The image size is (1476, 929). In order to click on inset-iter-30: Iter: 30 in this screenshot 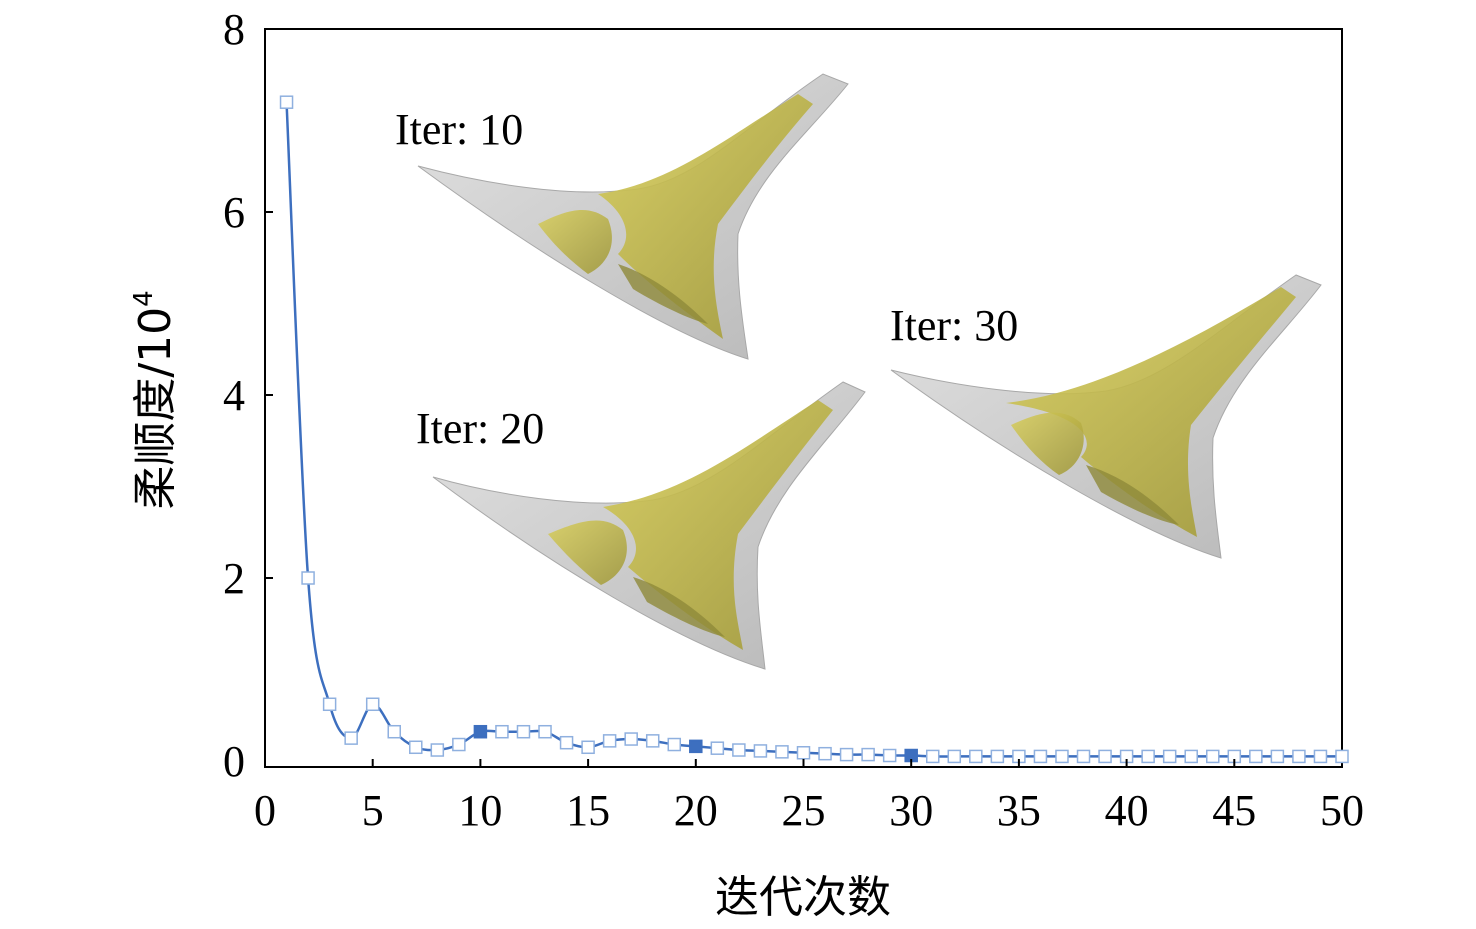, I will do `click(1106, 416)`.